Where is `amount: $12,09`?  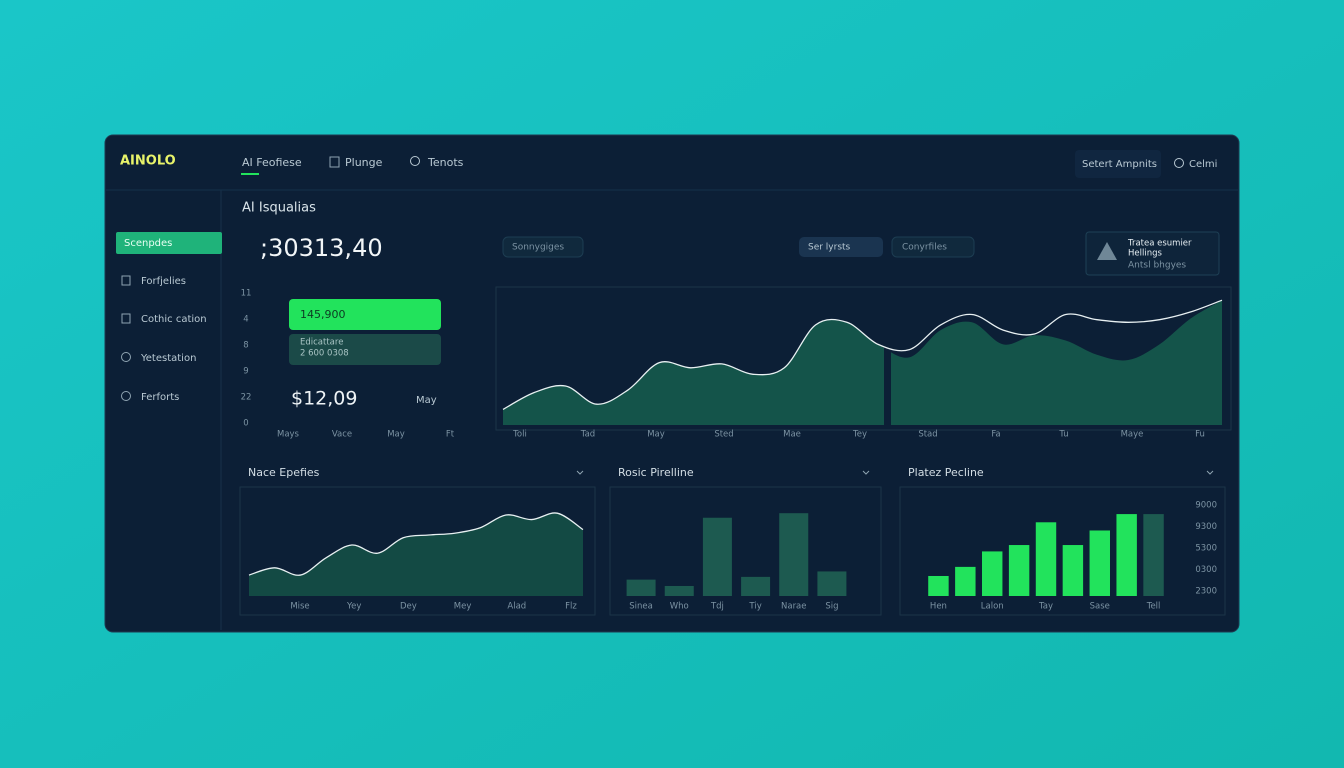 amount: $12,09 is located at coordinates (324, 399).